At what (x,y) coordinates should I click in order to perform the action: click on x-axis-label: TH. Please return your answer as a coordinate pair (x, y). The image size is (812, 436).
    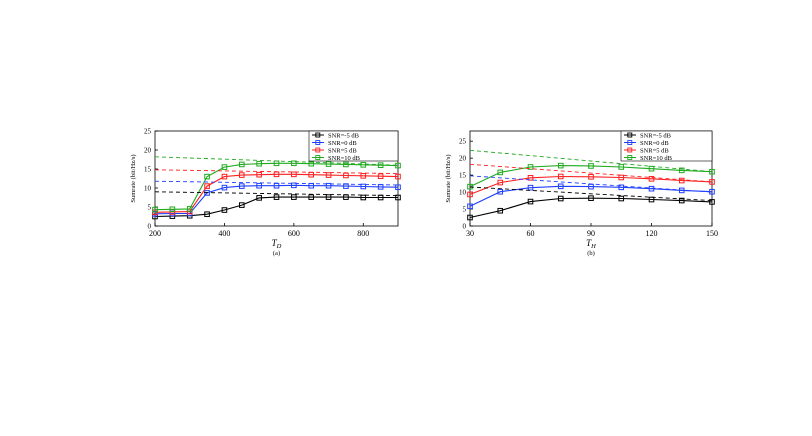
    Looking at the image, I should click on (591, 244).